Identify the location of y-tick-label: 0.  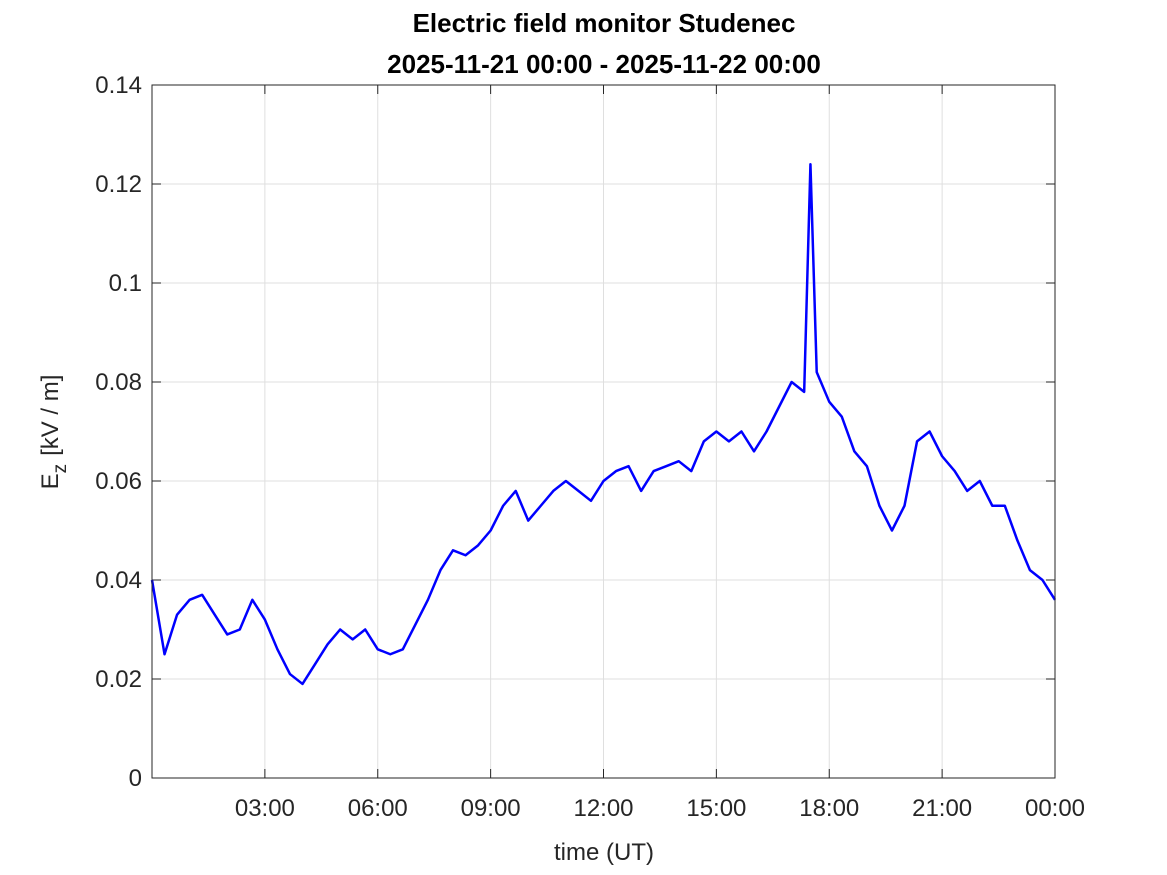
(135, 778).